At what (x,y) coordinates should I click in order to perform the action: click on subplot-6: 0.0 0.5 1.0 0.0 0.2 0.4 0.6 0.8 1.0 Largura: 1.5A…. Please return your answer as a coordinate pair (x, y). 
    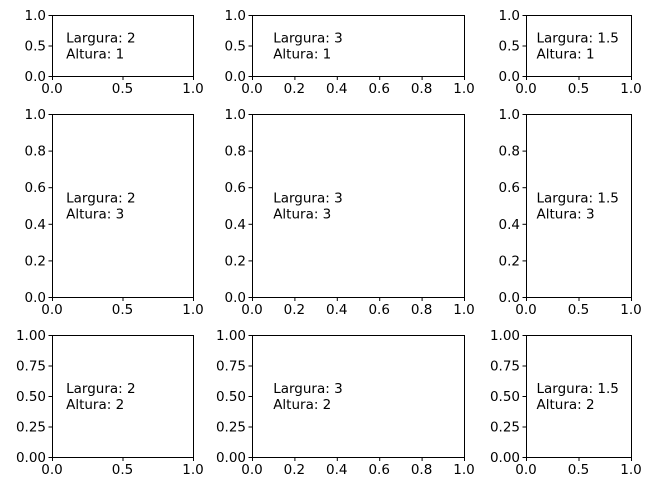
    Looking at the image, I should click on (570, 212).